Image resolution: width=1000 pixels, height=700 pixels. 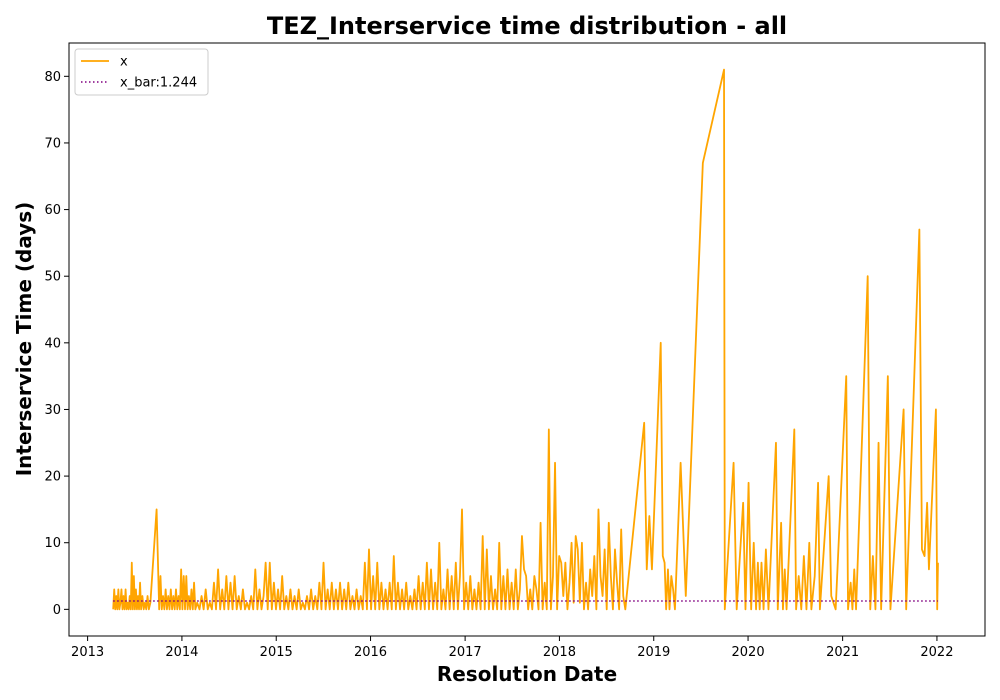 I want to click on x-tick-label: 2017, so click(x=465, y=652).